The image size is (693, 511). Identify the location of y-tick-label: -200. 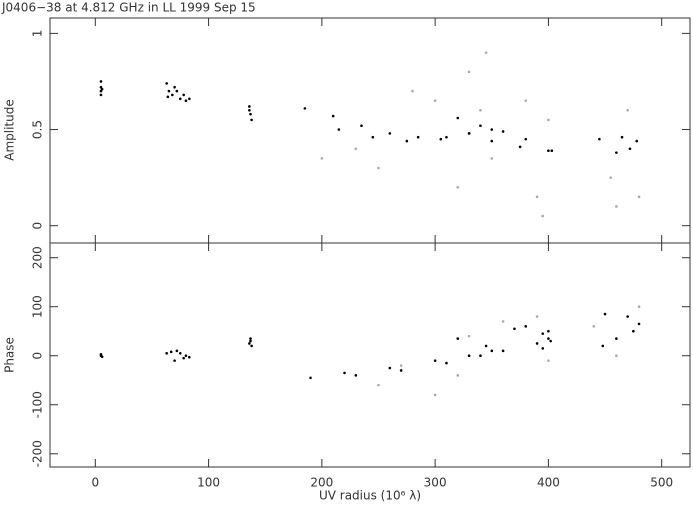
(38, 453).